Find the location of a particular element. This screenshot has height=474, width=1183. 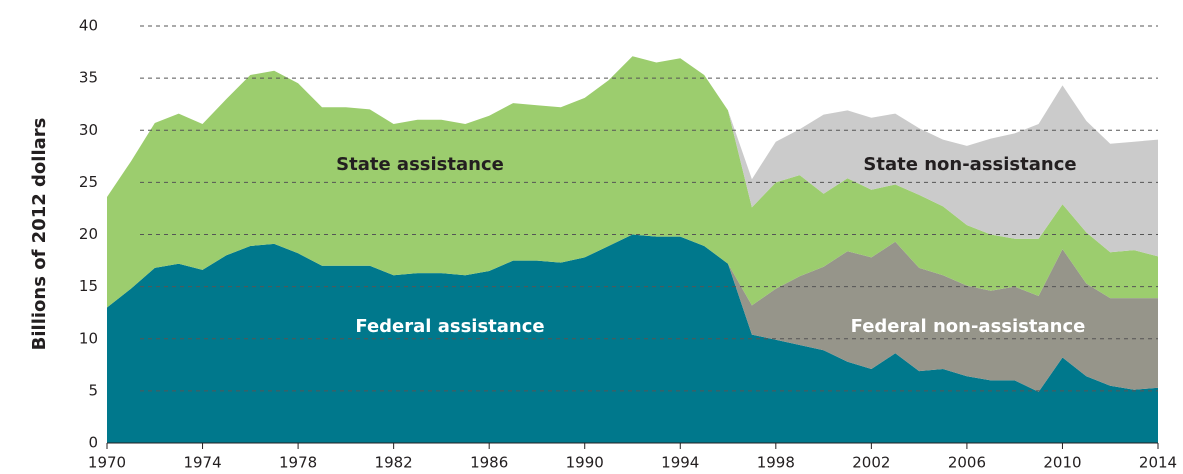

y-tick-label: 30 is located at coordinates (88, 130).